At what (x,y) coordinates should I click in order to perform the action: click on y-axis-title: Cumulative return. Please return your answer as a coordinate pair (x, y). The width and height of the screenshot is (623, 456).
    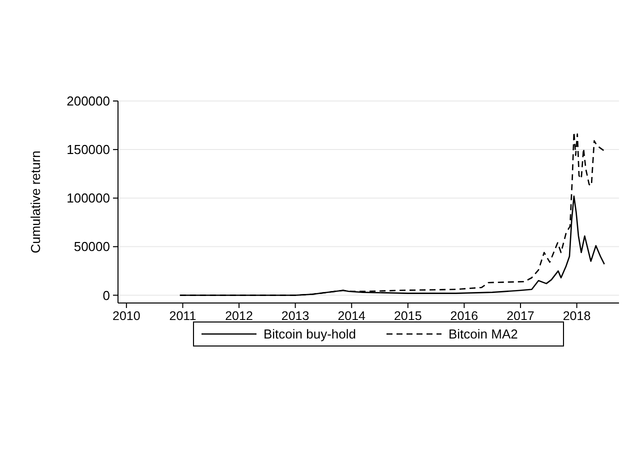
    Looking at the image, I should click on (35, 202).